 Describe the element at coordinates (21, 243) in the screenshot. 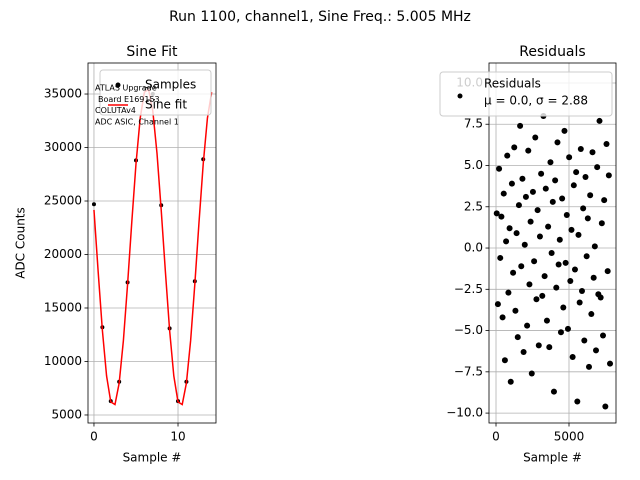

I see `y-axis-label: ADC Counts` at that location.